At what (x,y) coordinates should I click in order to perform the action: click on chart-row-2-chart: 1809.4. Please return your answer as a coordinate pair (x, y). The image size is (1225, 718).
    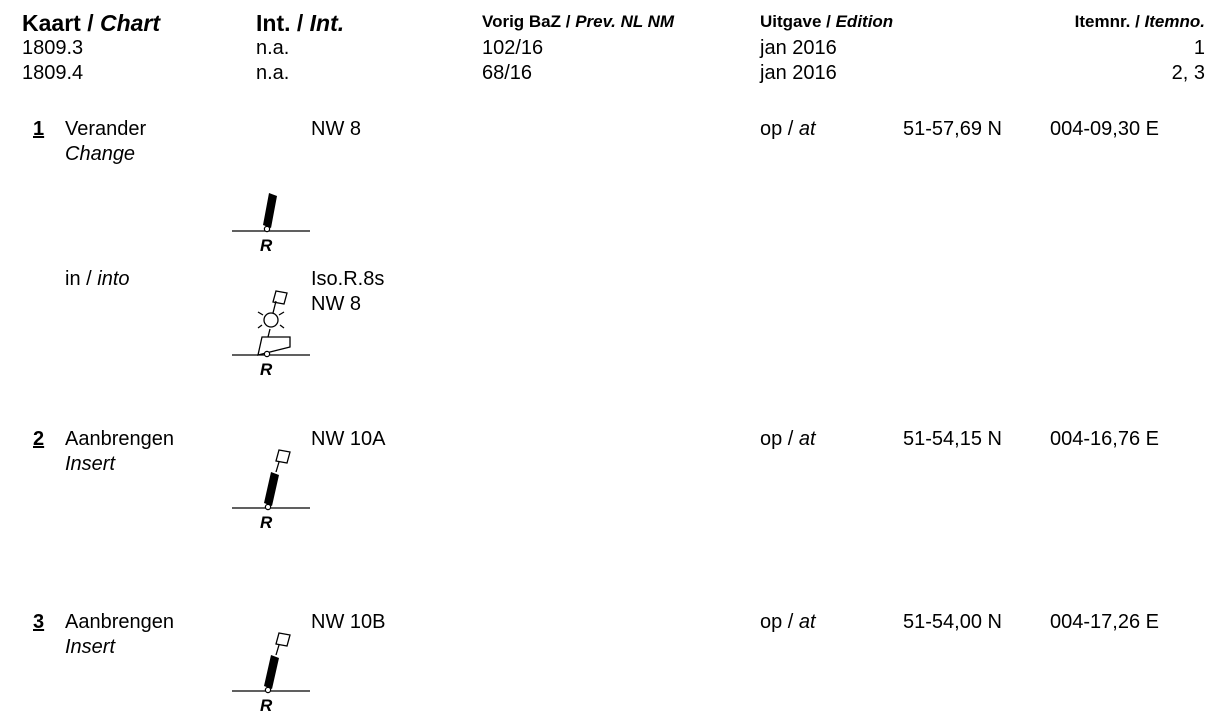
    Looking at the image, I should click on (53, 73).